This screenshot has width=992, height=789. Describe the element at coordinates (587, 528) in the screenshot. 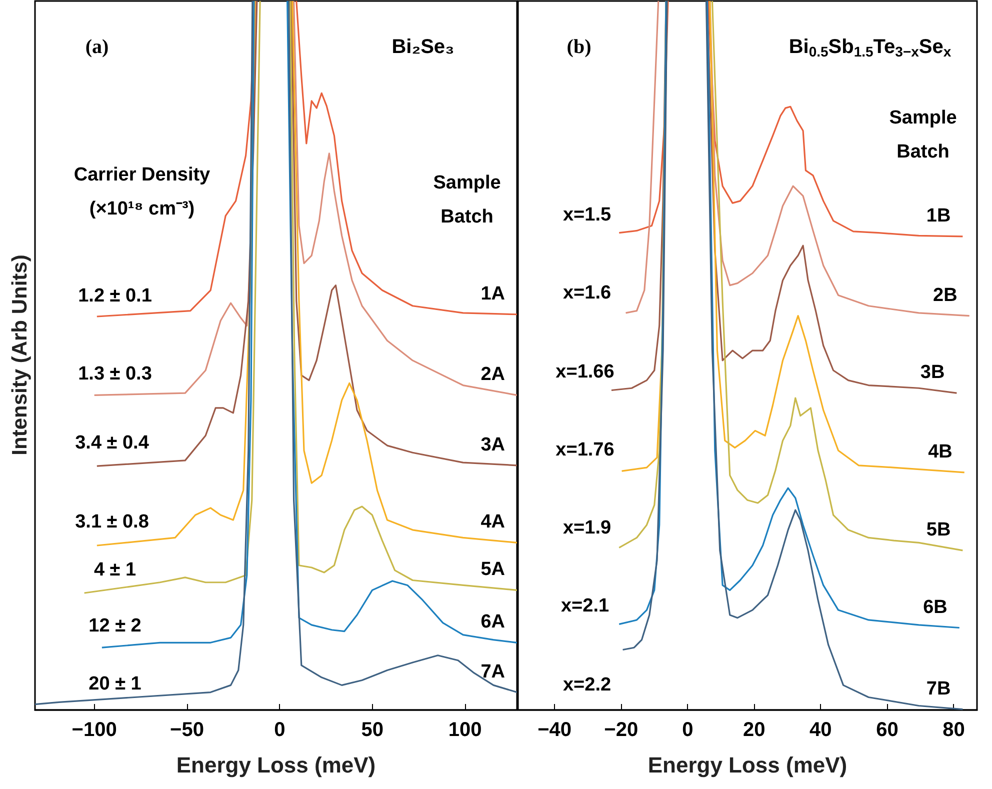

I see `annotation: x=1.9` at that location.